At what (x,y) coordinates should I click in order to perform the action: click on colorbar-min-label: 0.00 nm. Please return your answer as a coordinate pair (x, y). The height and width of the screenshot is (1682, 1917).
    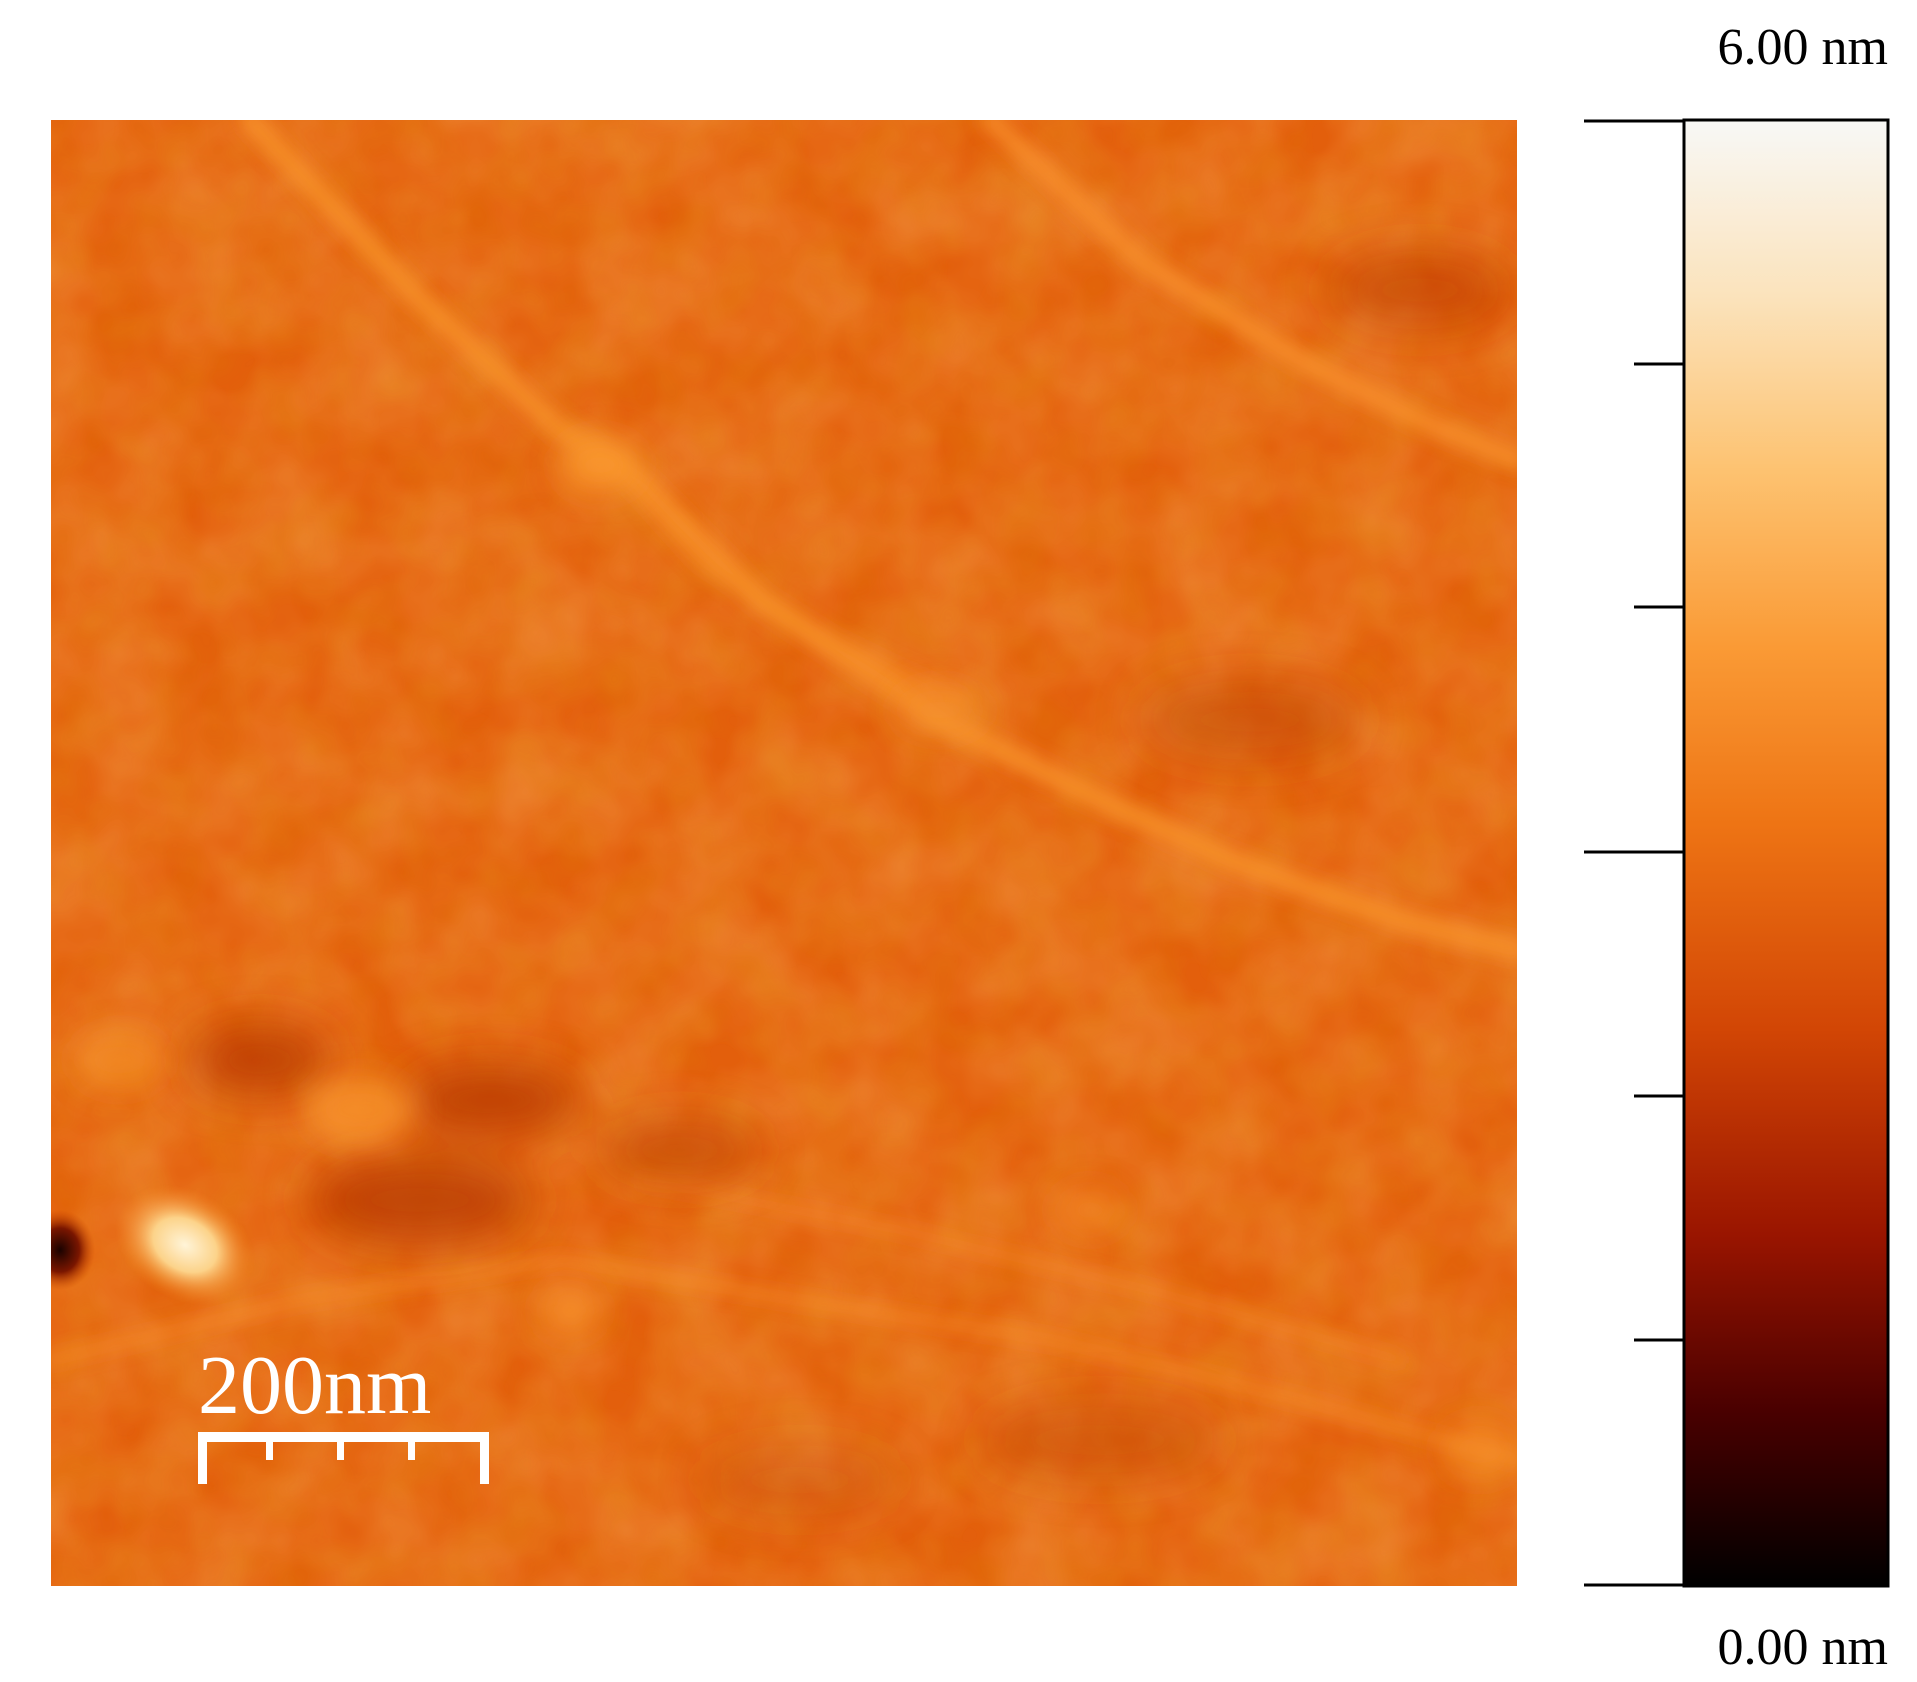
    Looking at the image, I should click on (1803, 1647).